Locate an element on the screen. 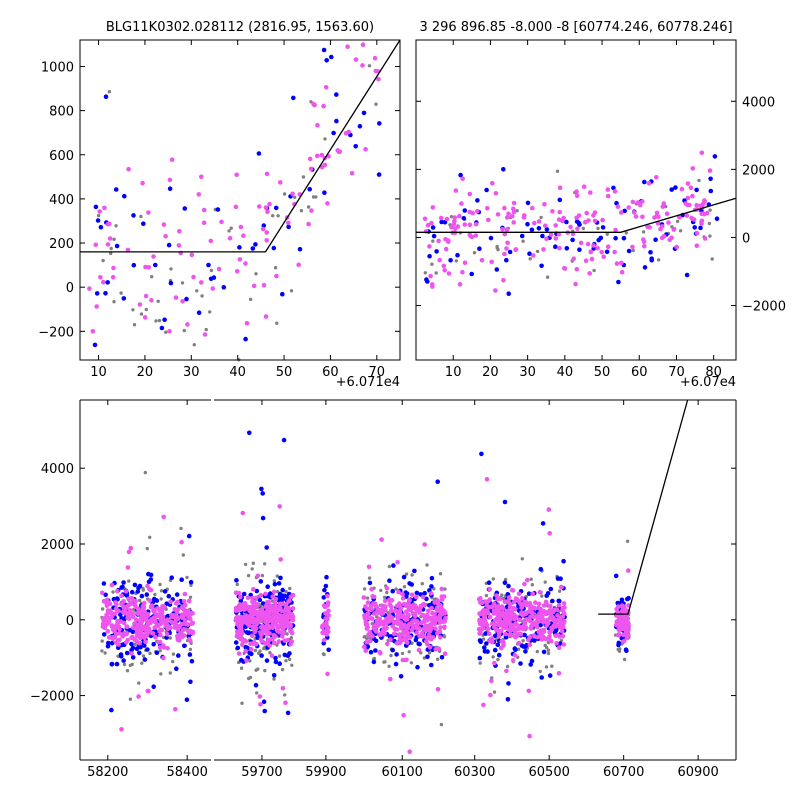 This screenshot has height=800, width=800. x-tick-label: 70 is located at coordinates (676, 372).